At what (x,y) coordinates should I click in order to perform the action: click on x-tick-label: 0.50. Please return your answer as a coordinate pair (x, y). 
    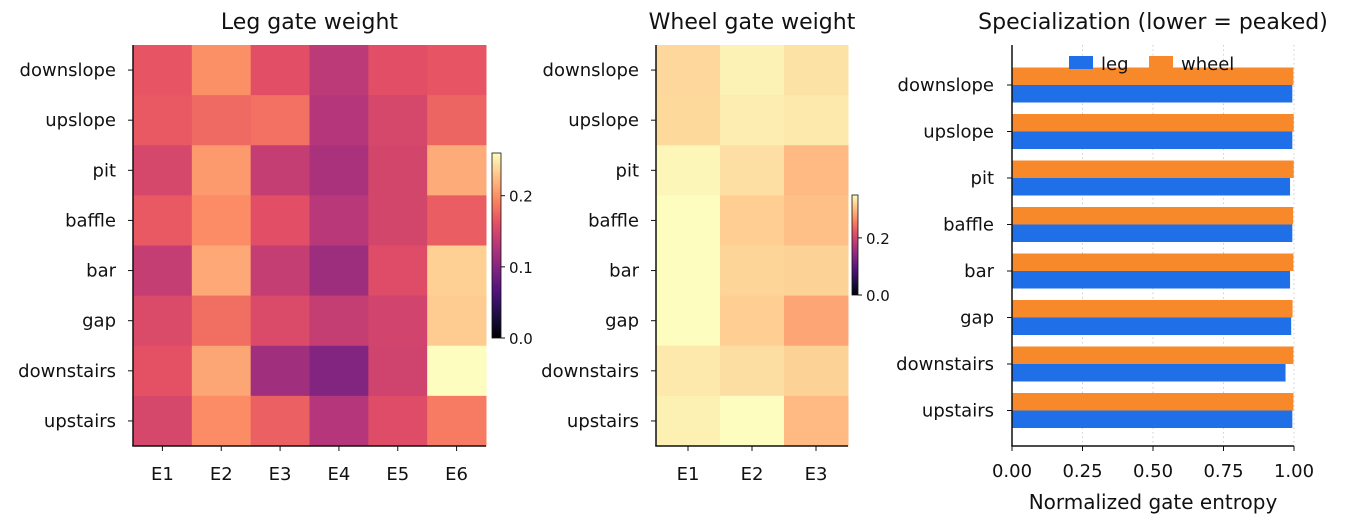
    Looking at the image, I should click on (1153, 471).